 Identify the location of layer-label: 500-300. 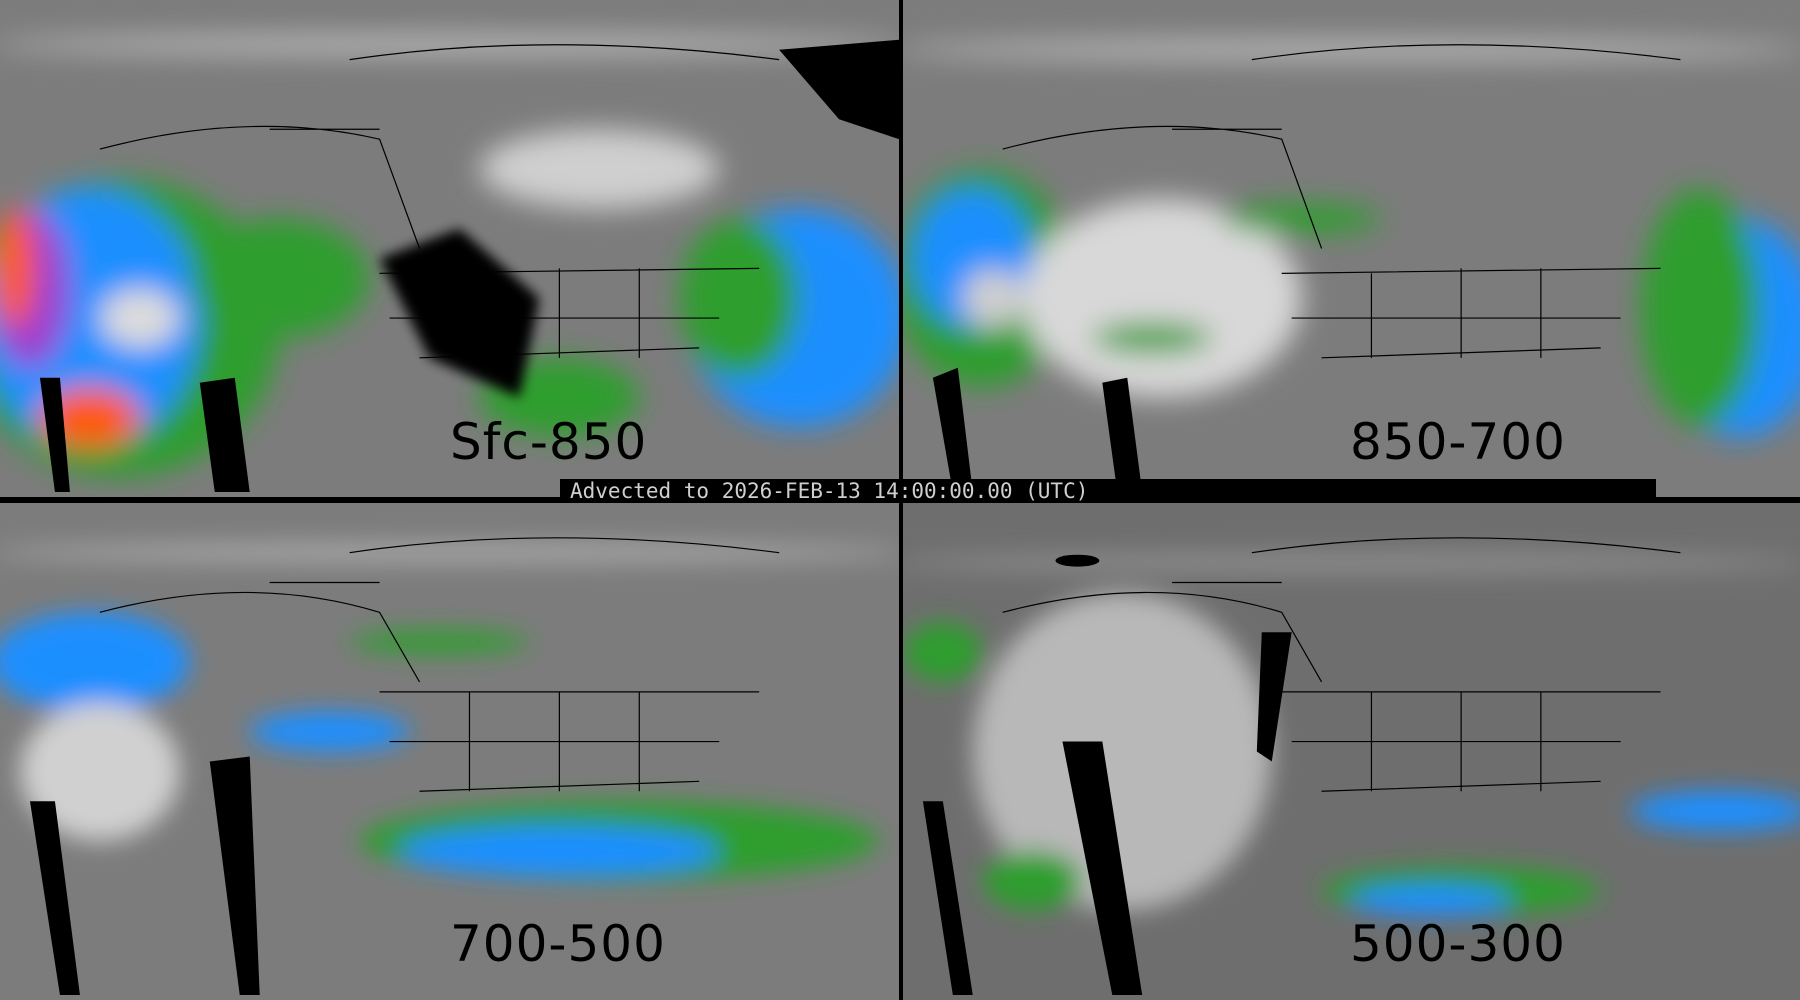
(1458, 944).